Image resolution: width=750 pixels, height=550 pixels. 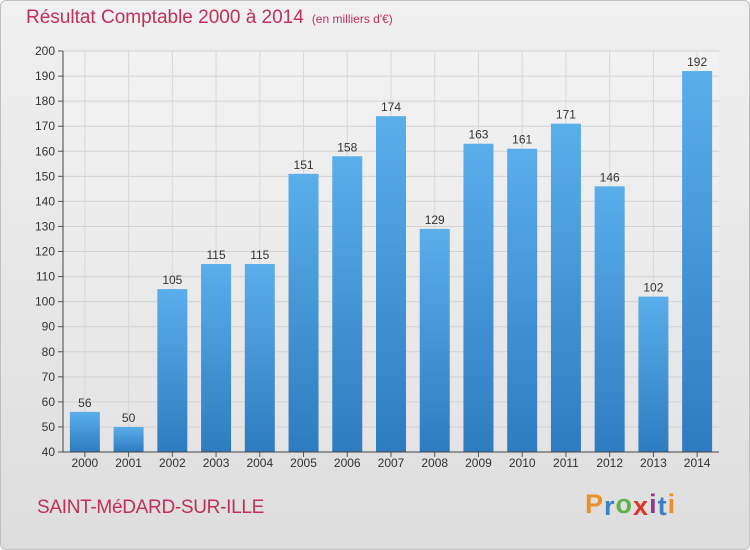 What do you see at coordinates (609, 463) in the screenshot?
I see `x-tick-label: 2012` at bounding box center [609, 463].